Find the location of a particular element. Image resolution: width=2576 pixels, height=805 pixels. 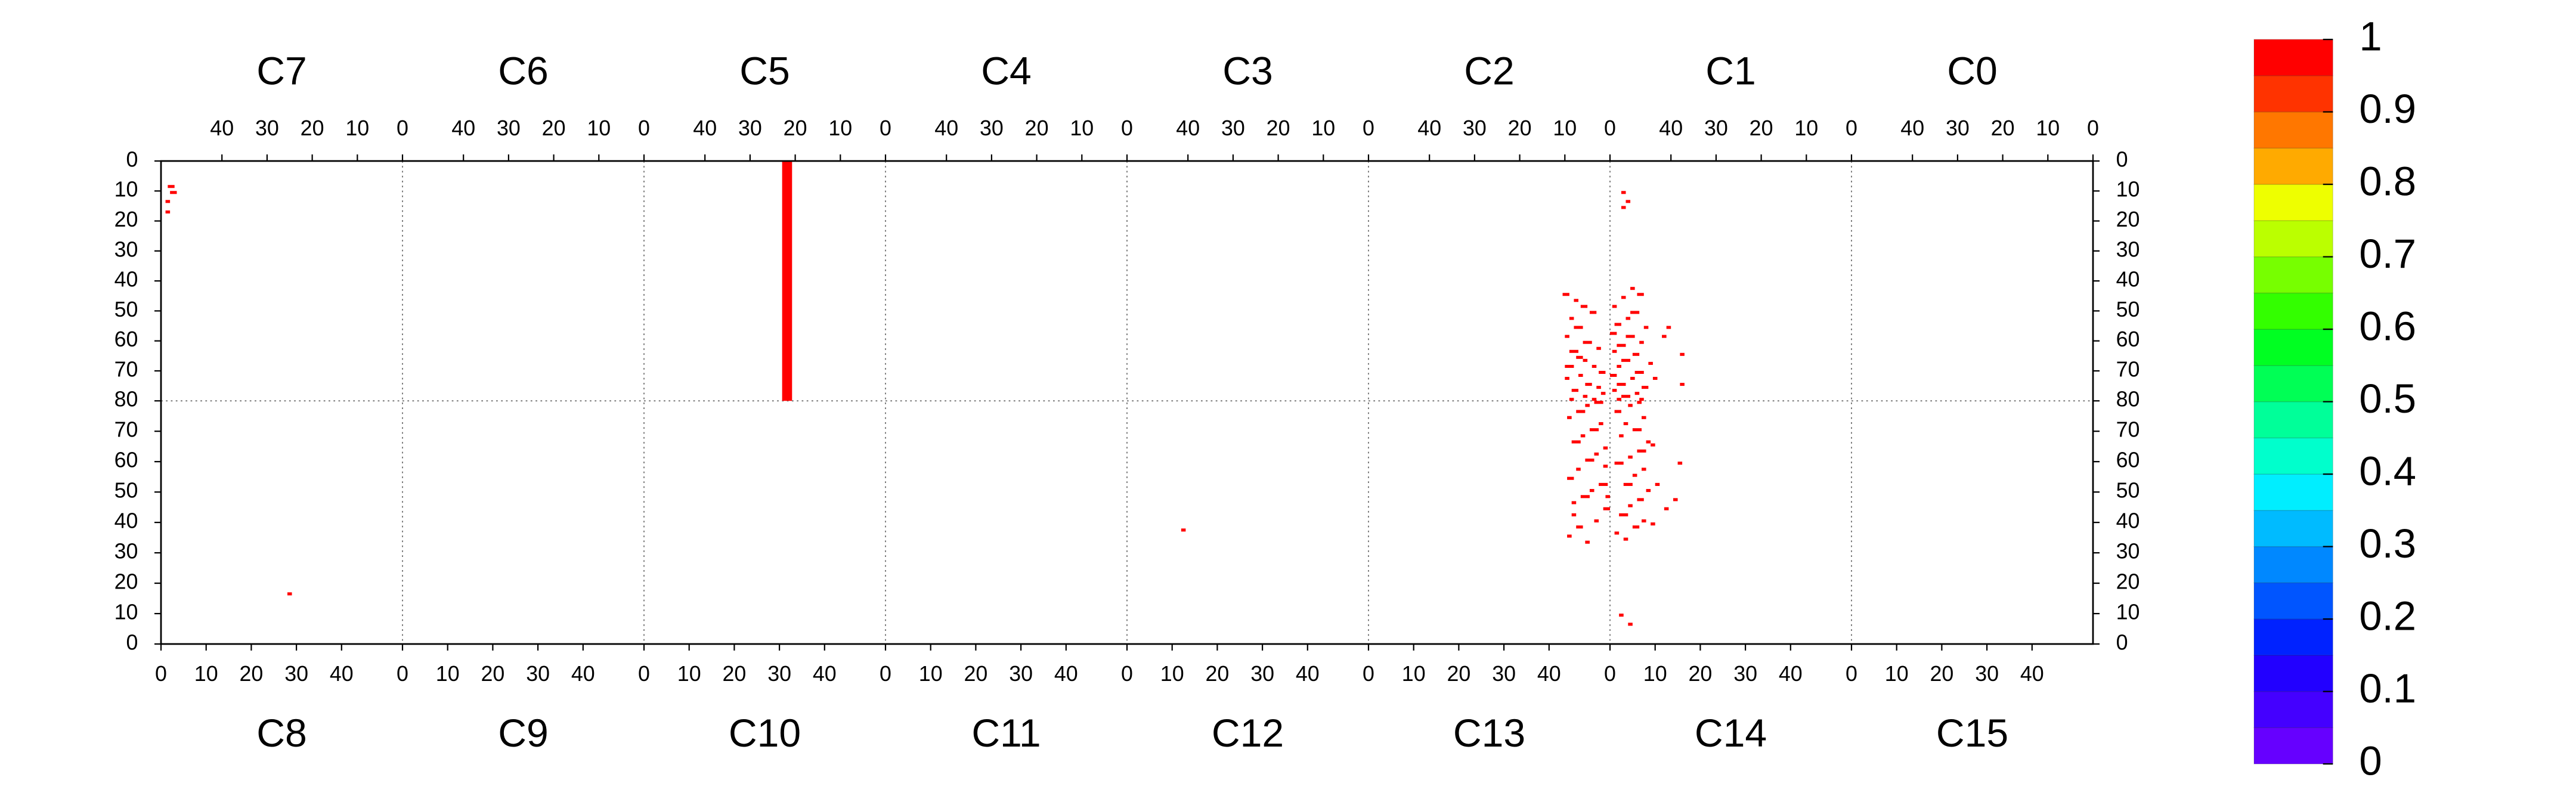

colorbar-tick-label: 0 is located at coordinates (2371, 761).